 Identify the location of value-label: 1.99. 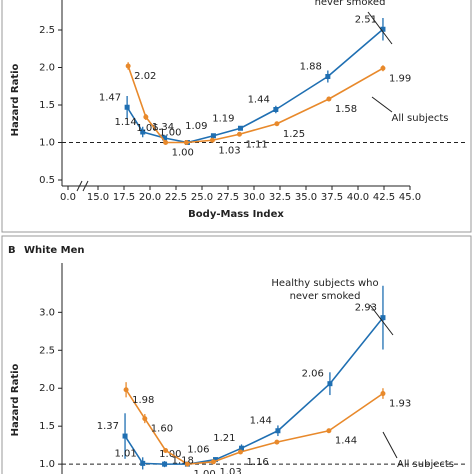
(400, 78).